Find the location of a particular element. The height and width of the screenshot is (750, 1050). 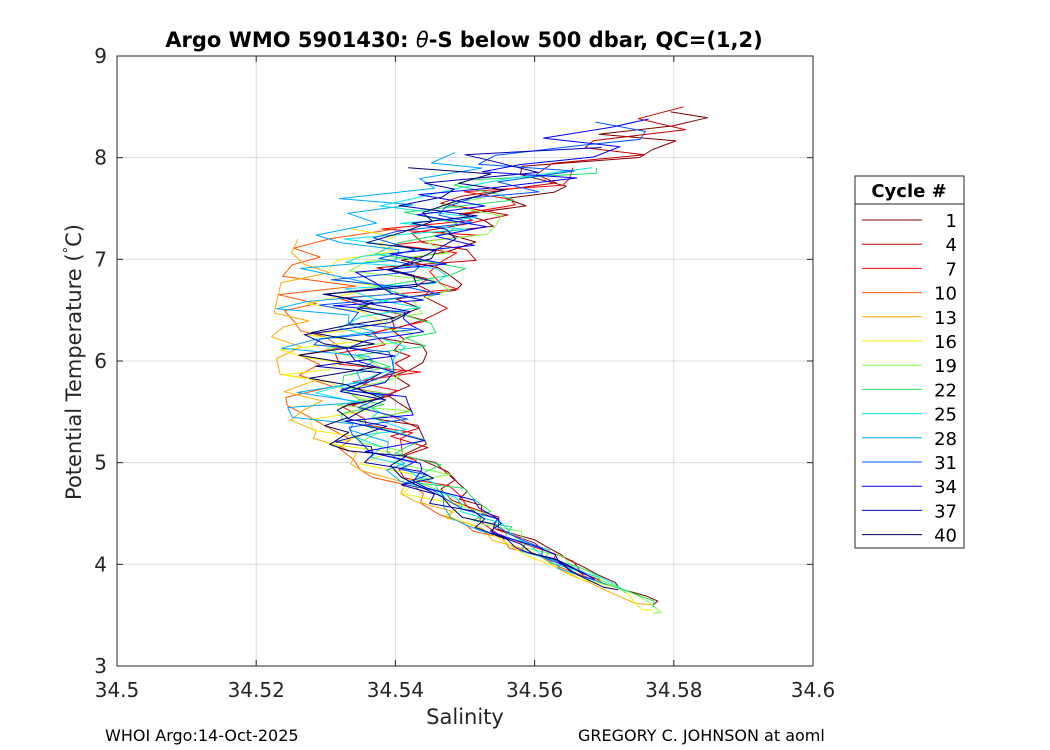

y-axis-label: Potential Temperature (°C) is located at coordinates (74, 362).